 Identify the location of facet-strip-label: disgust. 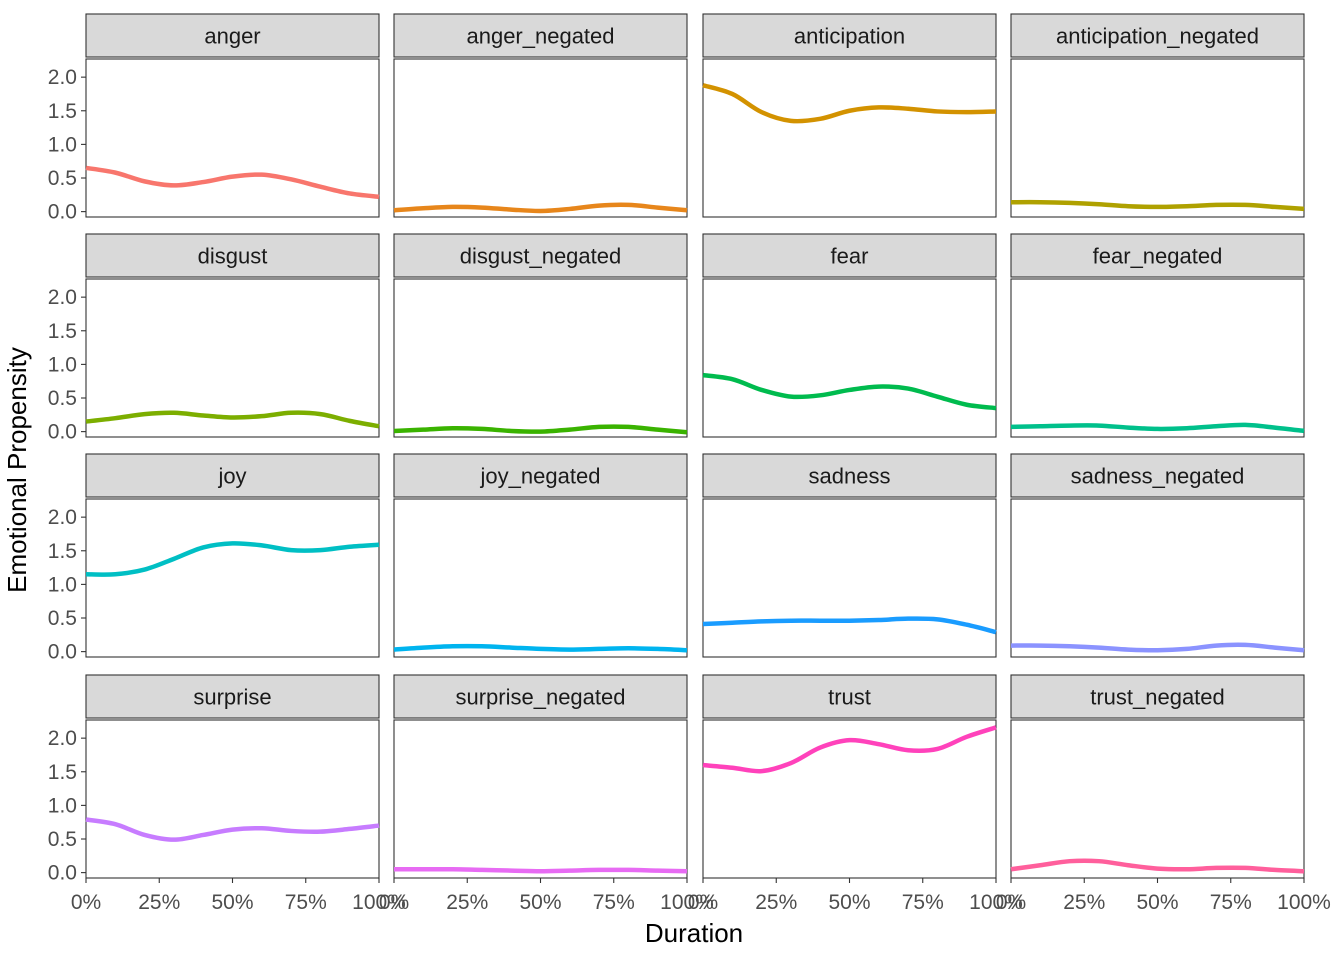
(233, 256).